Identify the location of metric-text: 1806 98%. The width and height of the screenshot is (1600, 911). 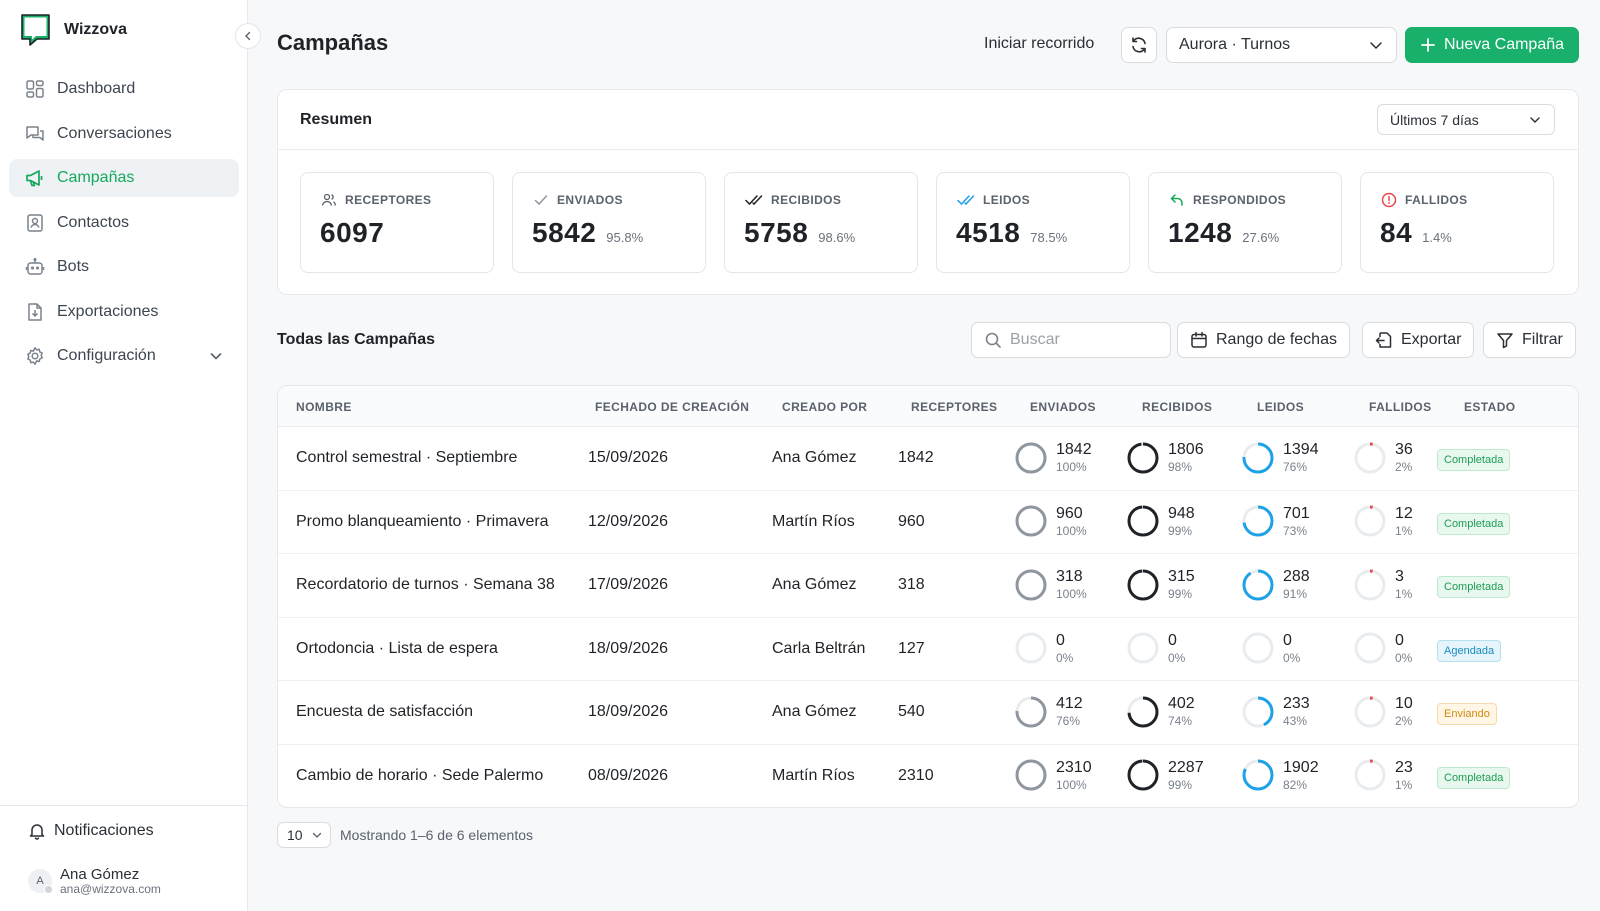
(1186, 457).